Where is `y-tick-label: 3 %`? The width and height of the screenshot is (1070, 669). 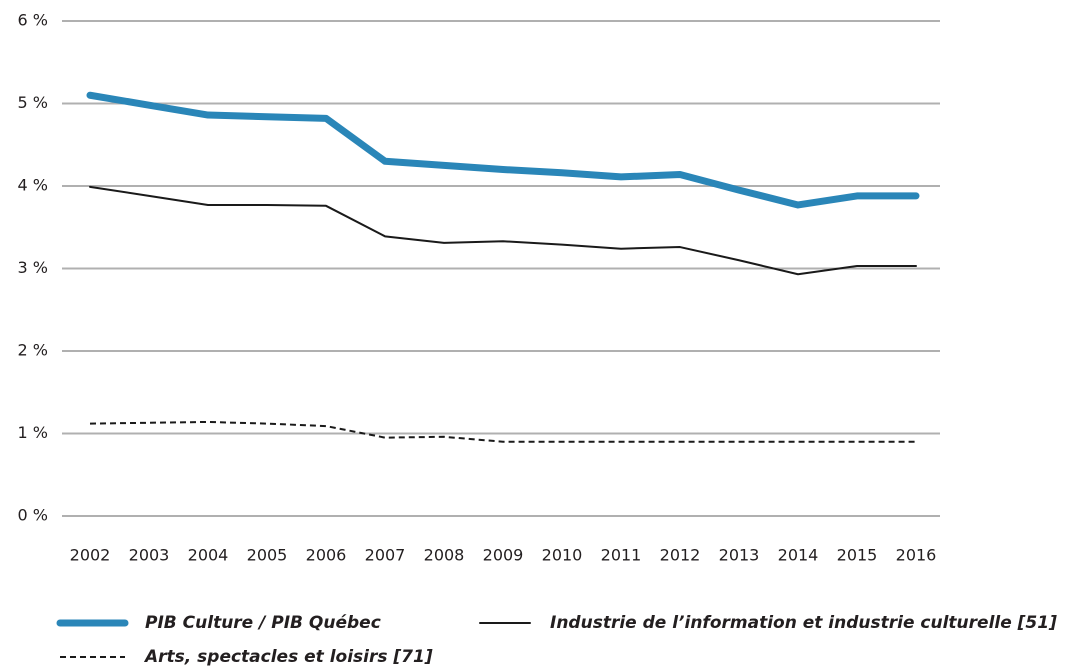 y-tick-label: 3 % is located at coordinates (33, 267).